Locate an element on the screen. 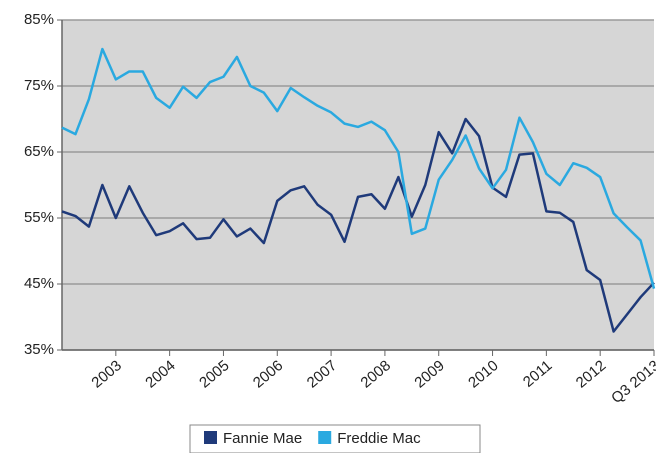 This screenshot has width=656, height=453. x-tick-label: 2005 is located at coordinates (214, 374).